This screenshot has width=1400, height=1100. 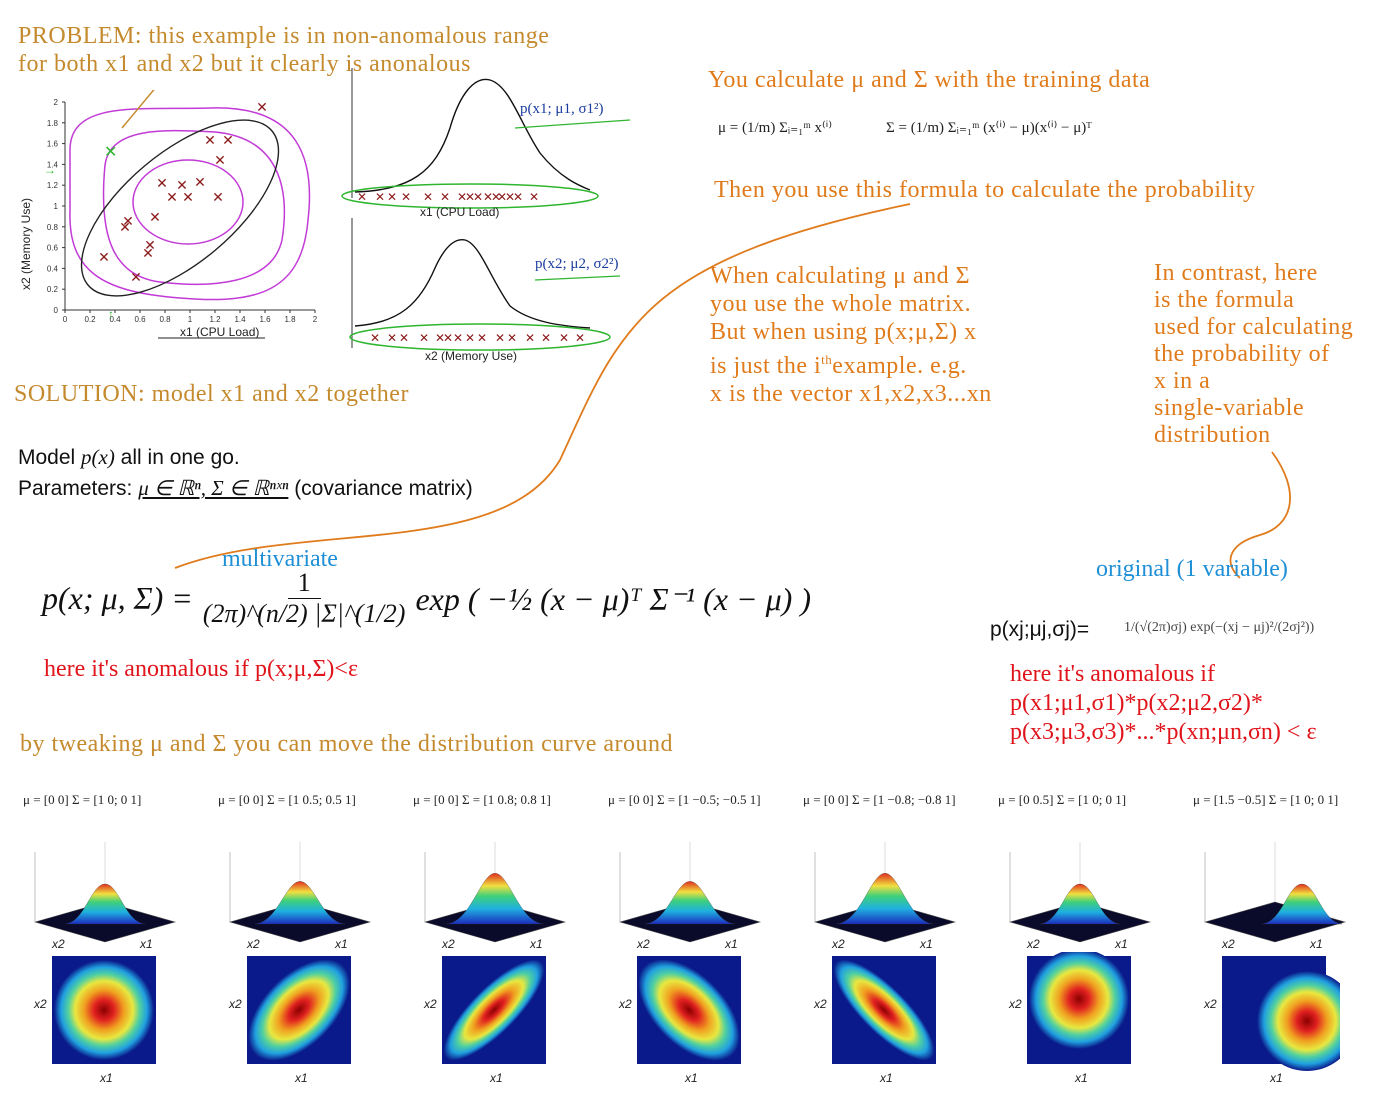 I want to click on ytick-label: 0.6, so click(x=53, y=248).